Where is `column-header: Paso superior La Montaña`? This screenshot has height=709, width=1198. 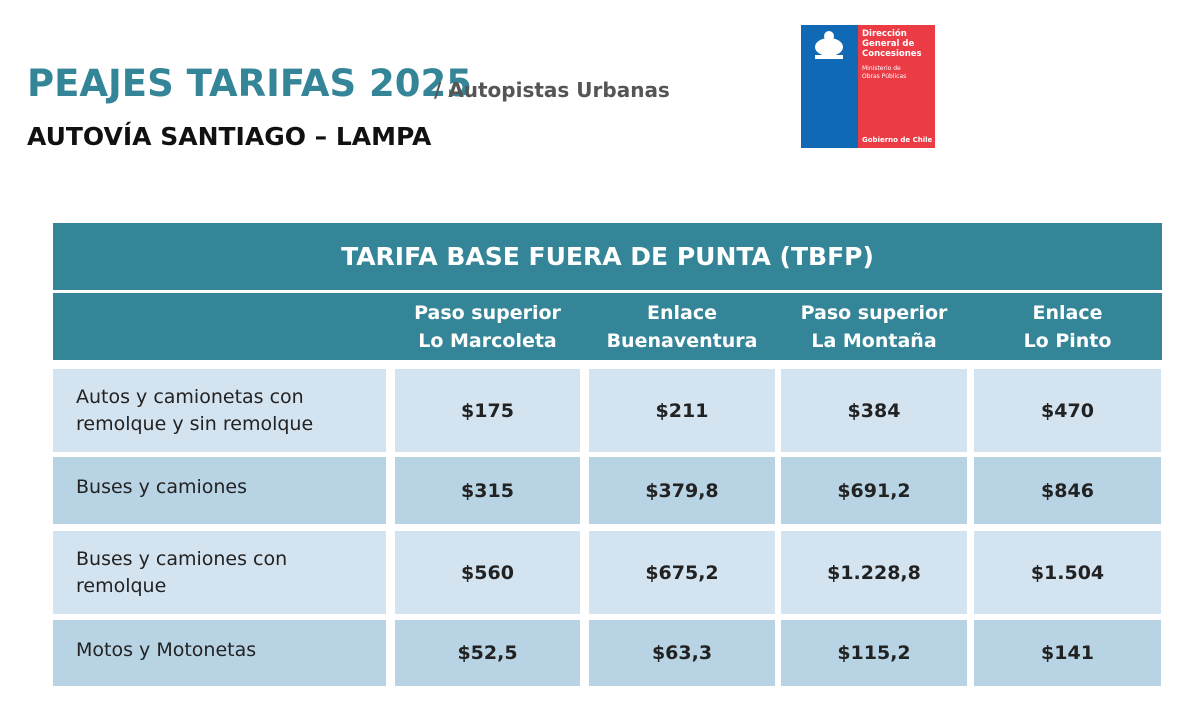 column-header: Paso superior La Montaña is located at coordinates (874, 326).